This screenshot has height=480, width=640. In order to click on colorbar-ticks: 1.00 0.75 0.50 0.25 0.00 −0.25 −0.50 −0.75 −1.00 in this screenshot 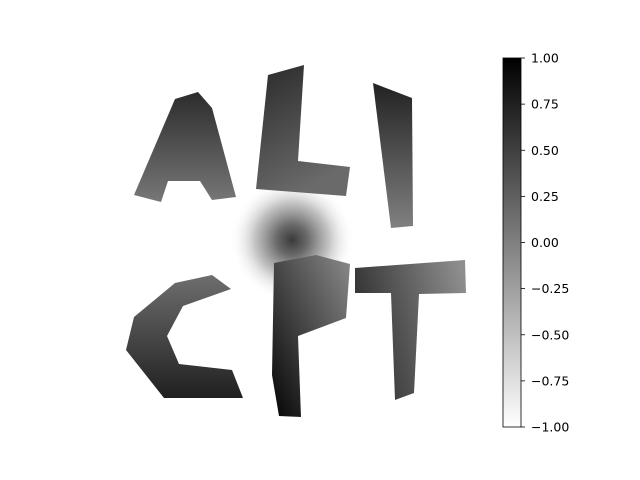, I will do `click(545, 243)`.